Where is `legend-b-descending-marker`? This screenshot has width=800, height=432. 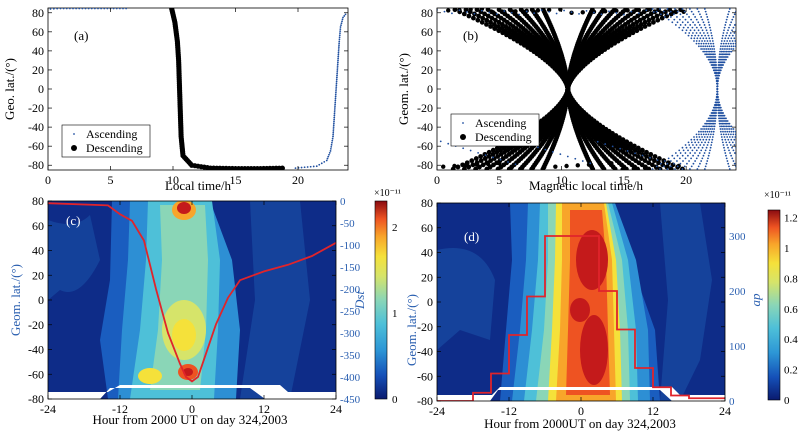
legend-b-descending-marker is located at coordinates (463, 137).